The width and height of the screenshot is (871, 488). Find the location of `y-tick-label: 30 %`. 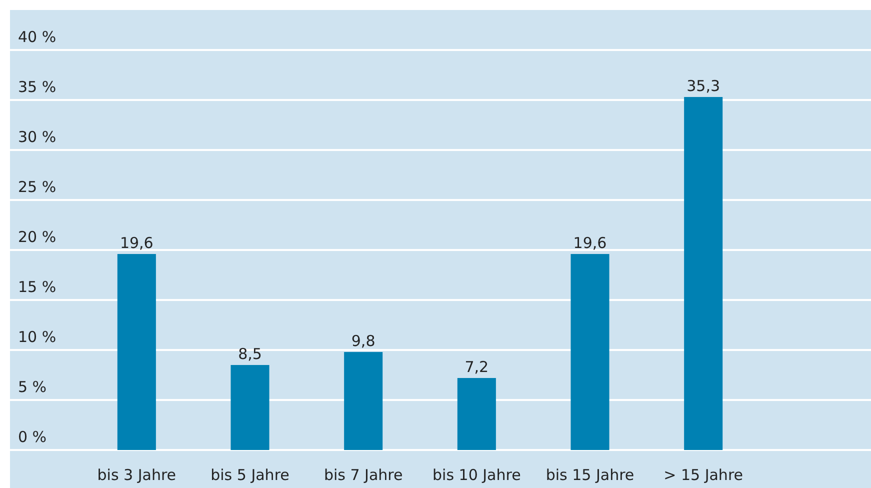

y-tick-label: 30 % is located at coordinates (37, 137).